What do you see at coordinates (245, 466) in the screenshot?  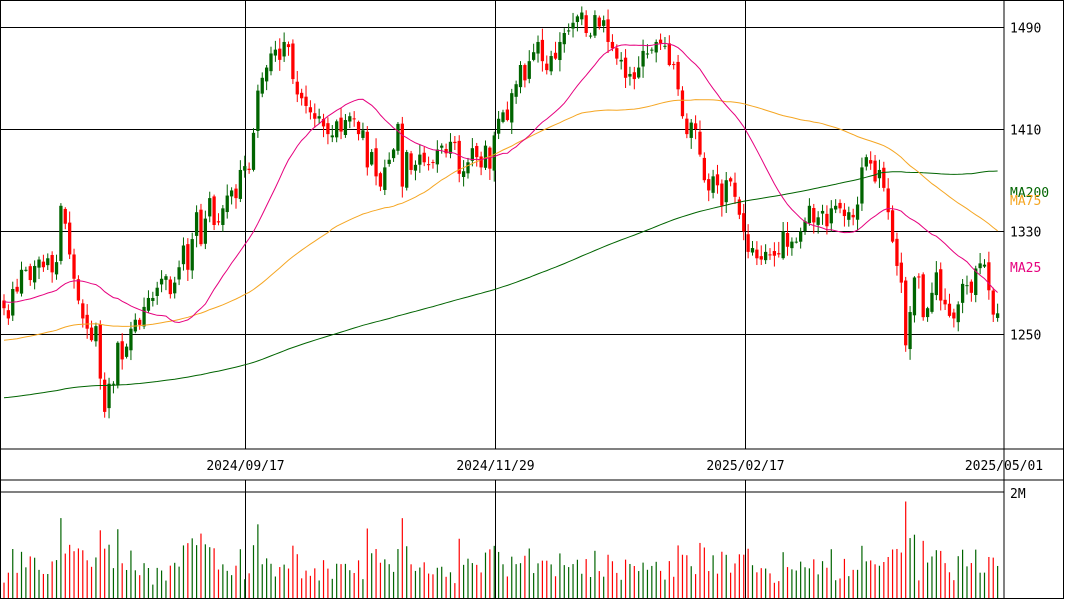 I see `date-tick-label: 2024/09/17` at bounding box center [245, 466].